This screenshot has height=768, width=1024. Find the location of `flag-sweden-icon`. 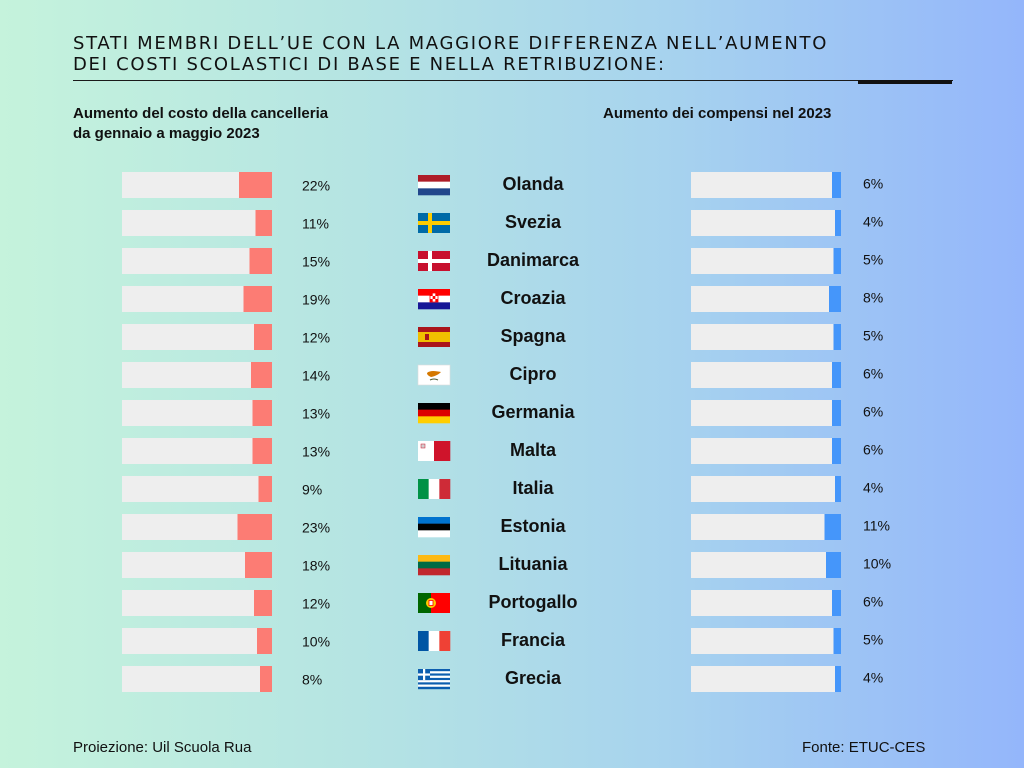

flag-sweden-icon is located at coordinates (434, 223).